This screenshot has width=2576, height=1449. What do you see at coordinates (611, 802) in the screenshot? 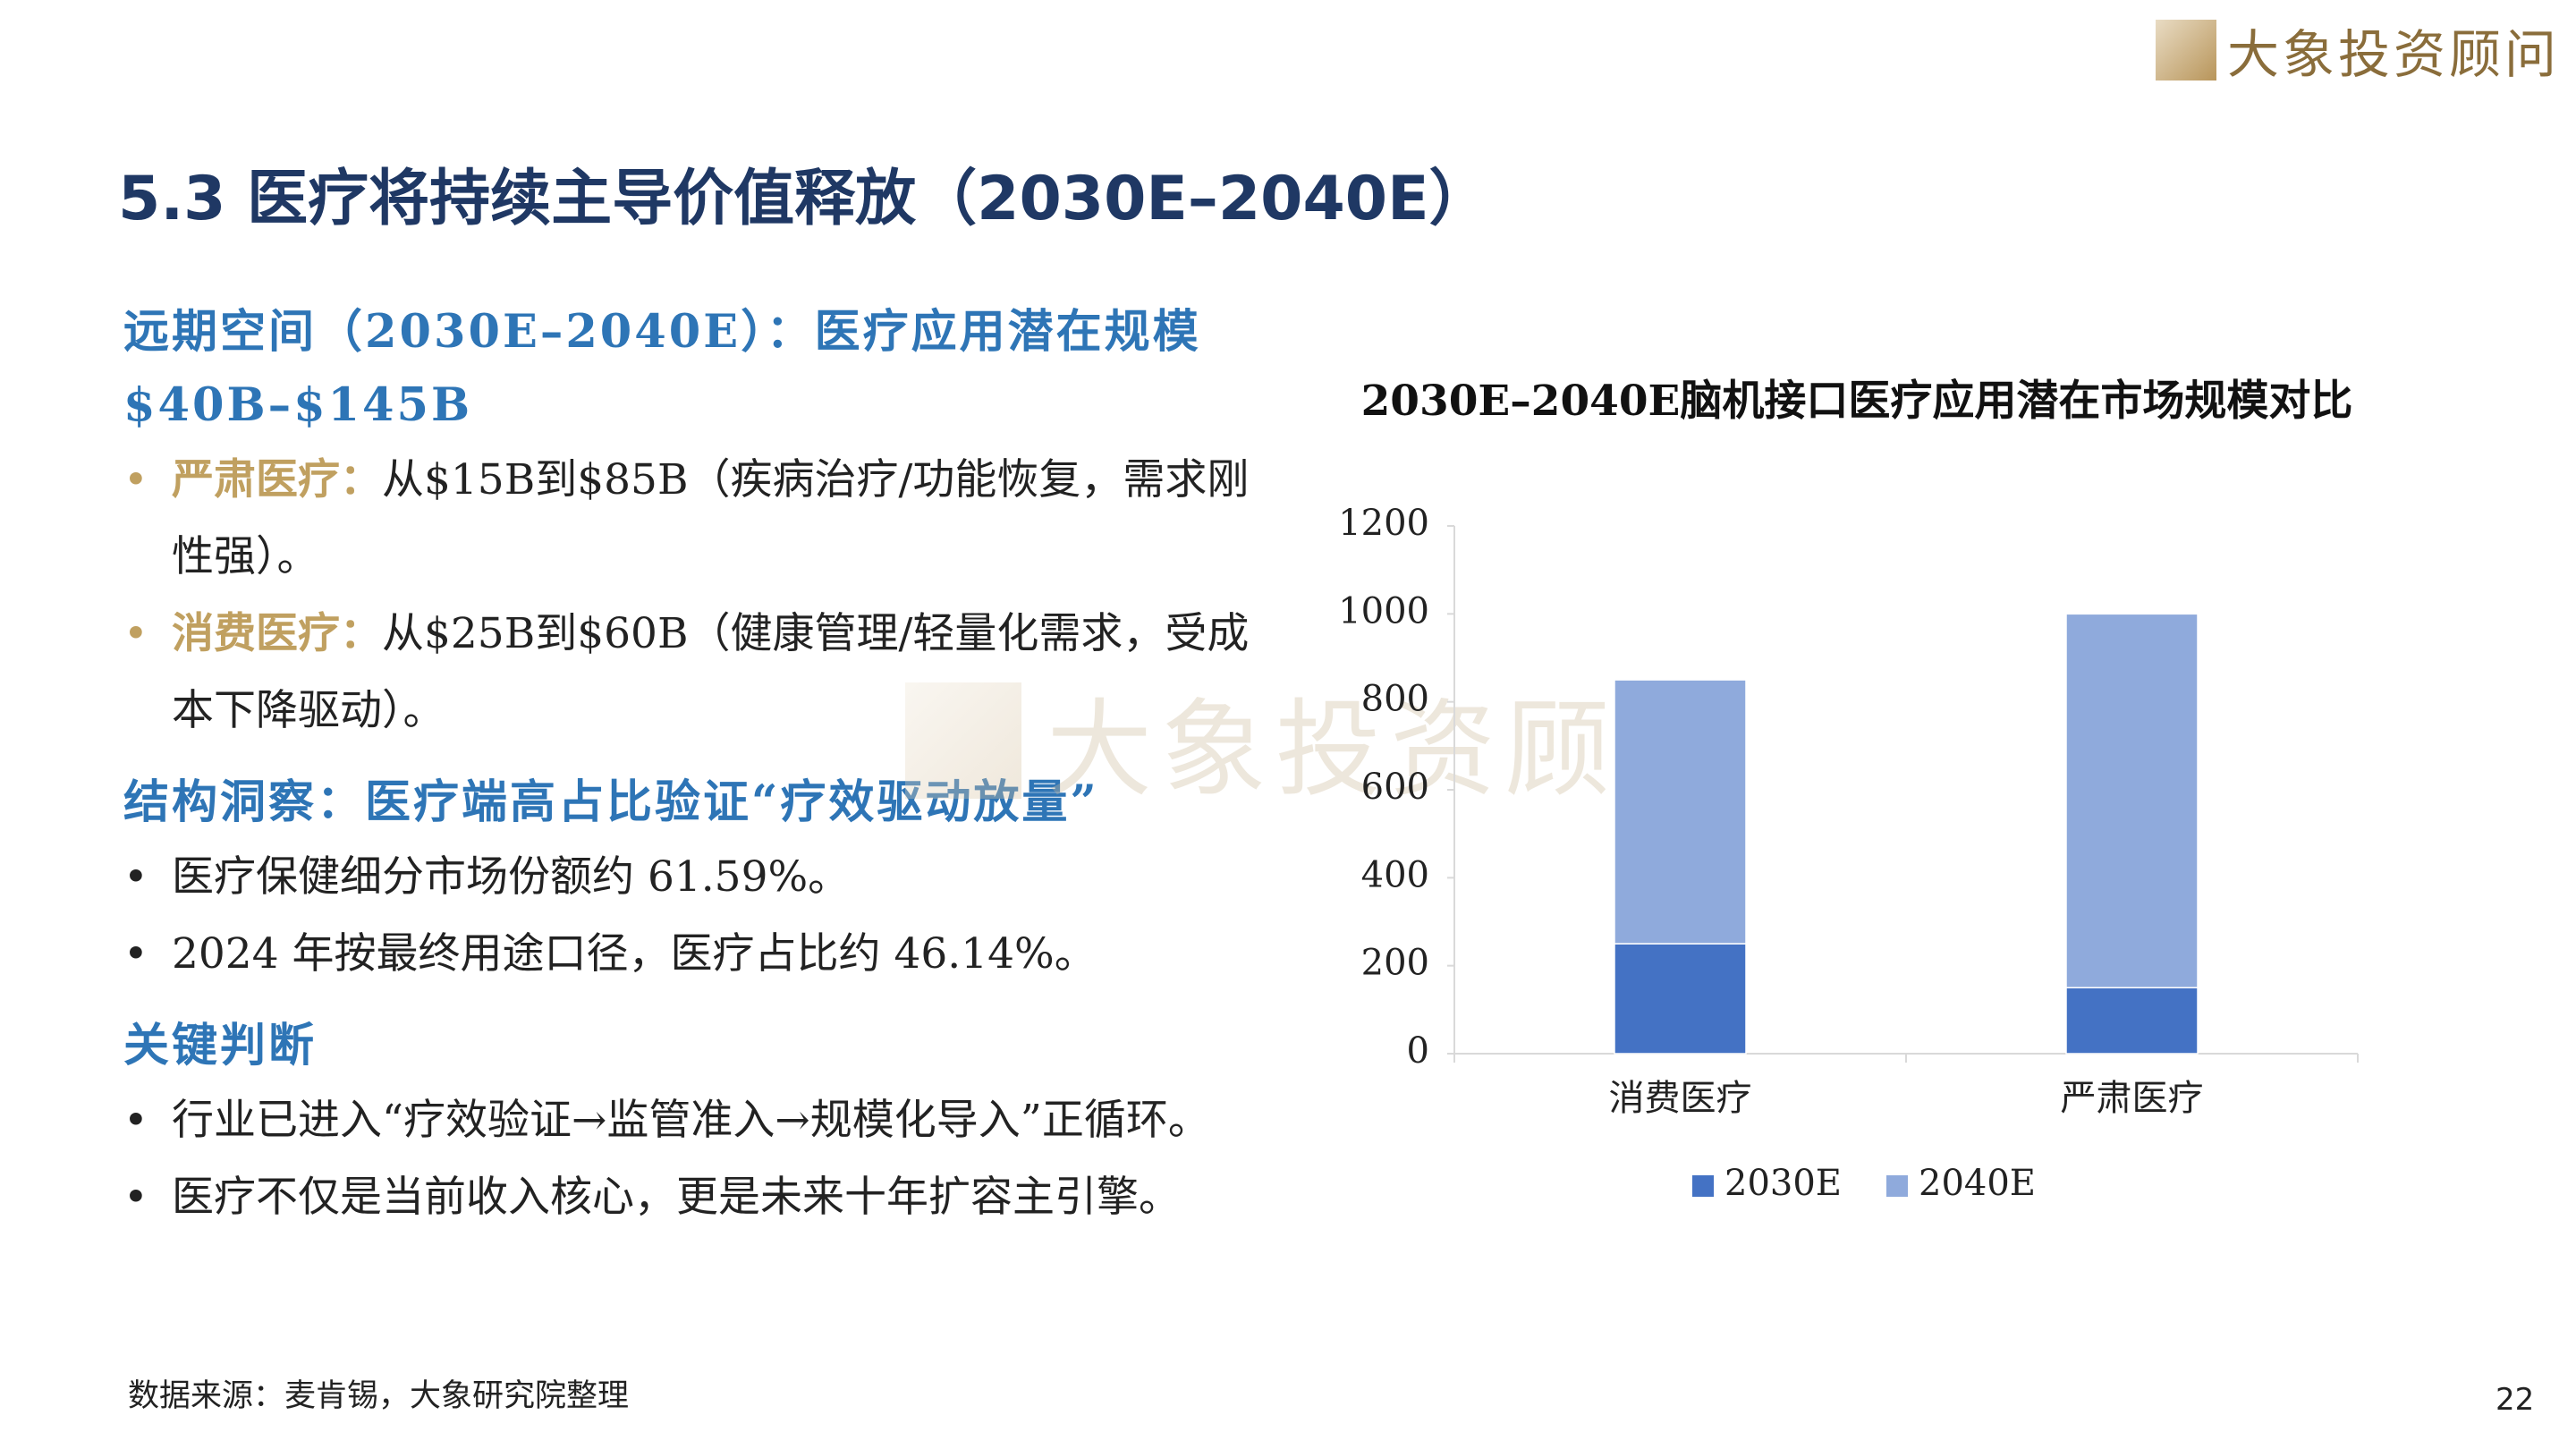
I see `section-heading: 结构洞察：医疗端高占比验证“疗效驱动放量”` at bounding box center [611, 802].